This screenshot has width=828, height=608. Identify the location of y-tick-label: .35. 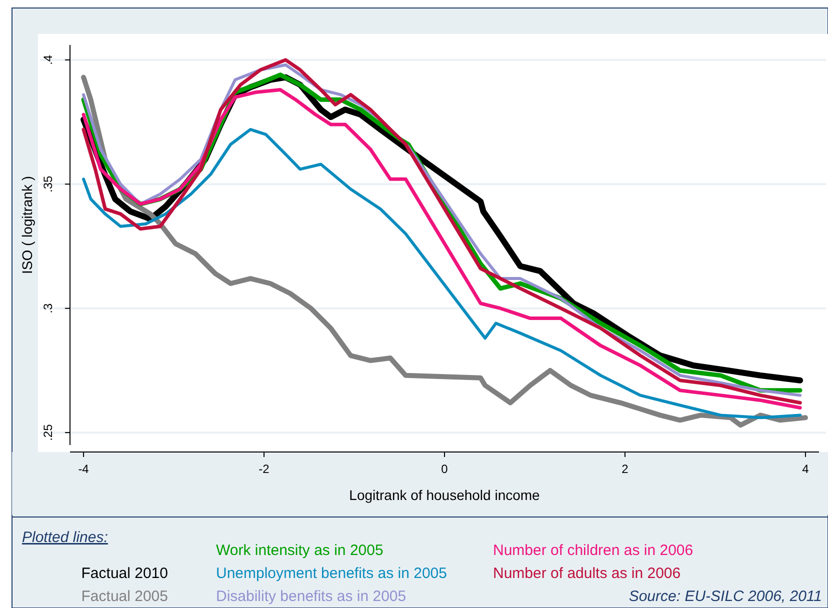
(48, 183).